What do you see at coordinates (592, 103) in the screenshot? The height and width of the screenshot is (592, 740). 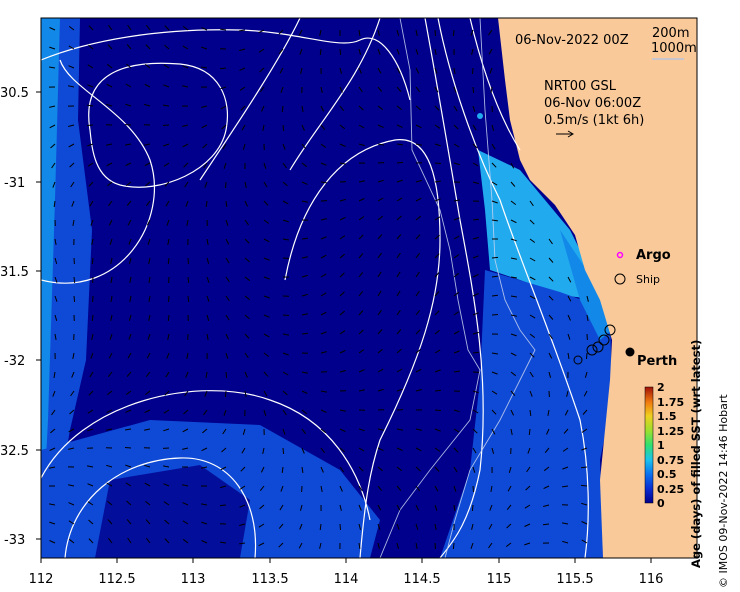 I see `current-time-label: 06-Nov 06:00Z` at bounding box center [592, 103].